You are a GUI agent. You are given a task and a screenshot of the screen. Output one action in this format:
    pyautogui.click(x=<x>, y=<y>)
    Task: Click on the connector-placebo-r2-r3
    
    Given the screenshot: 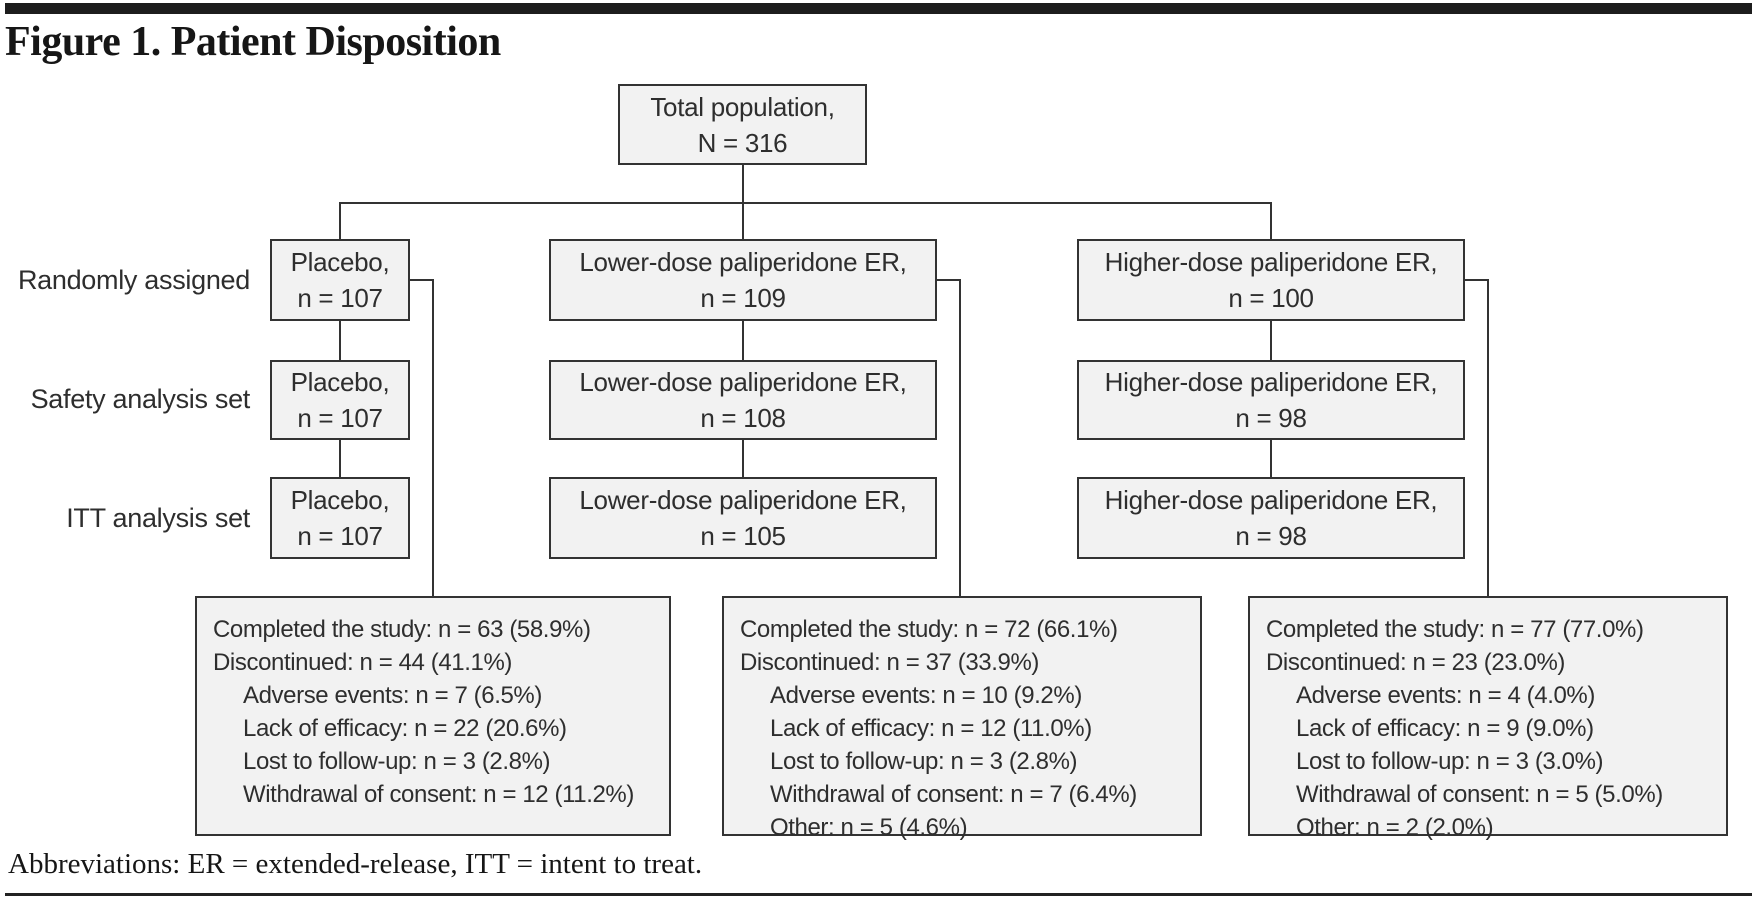 What is the action you would take?
    pyautogui.click(x=340, y=458)
    